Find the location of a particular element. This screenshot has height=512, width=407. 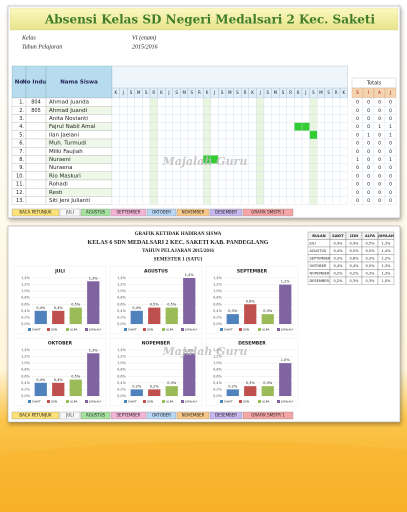

column-header: Nama Siswa is located at coordinates (79, 83).